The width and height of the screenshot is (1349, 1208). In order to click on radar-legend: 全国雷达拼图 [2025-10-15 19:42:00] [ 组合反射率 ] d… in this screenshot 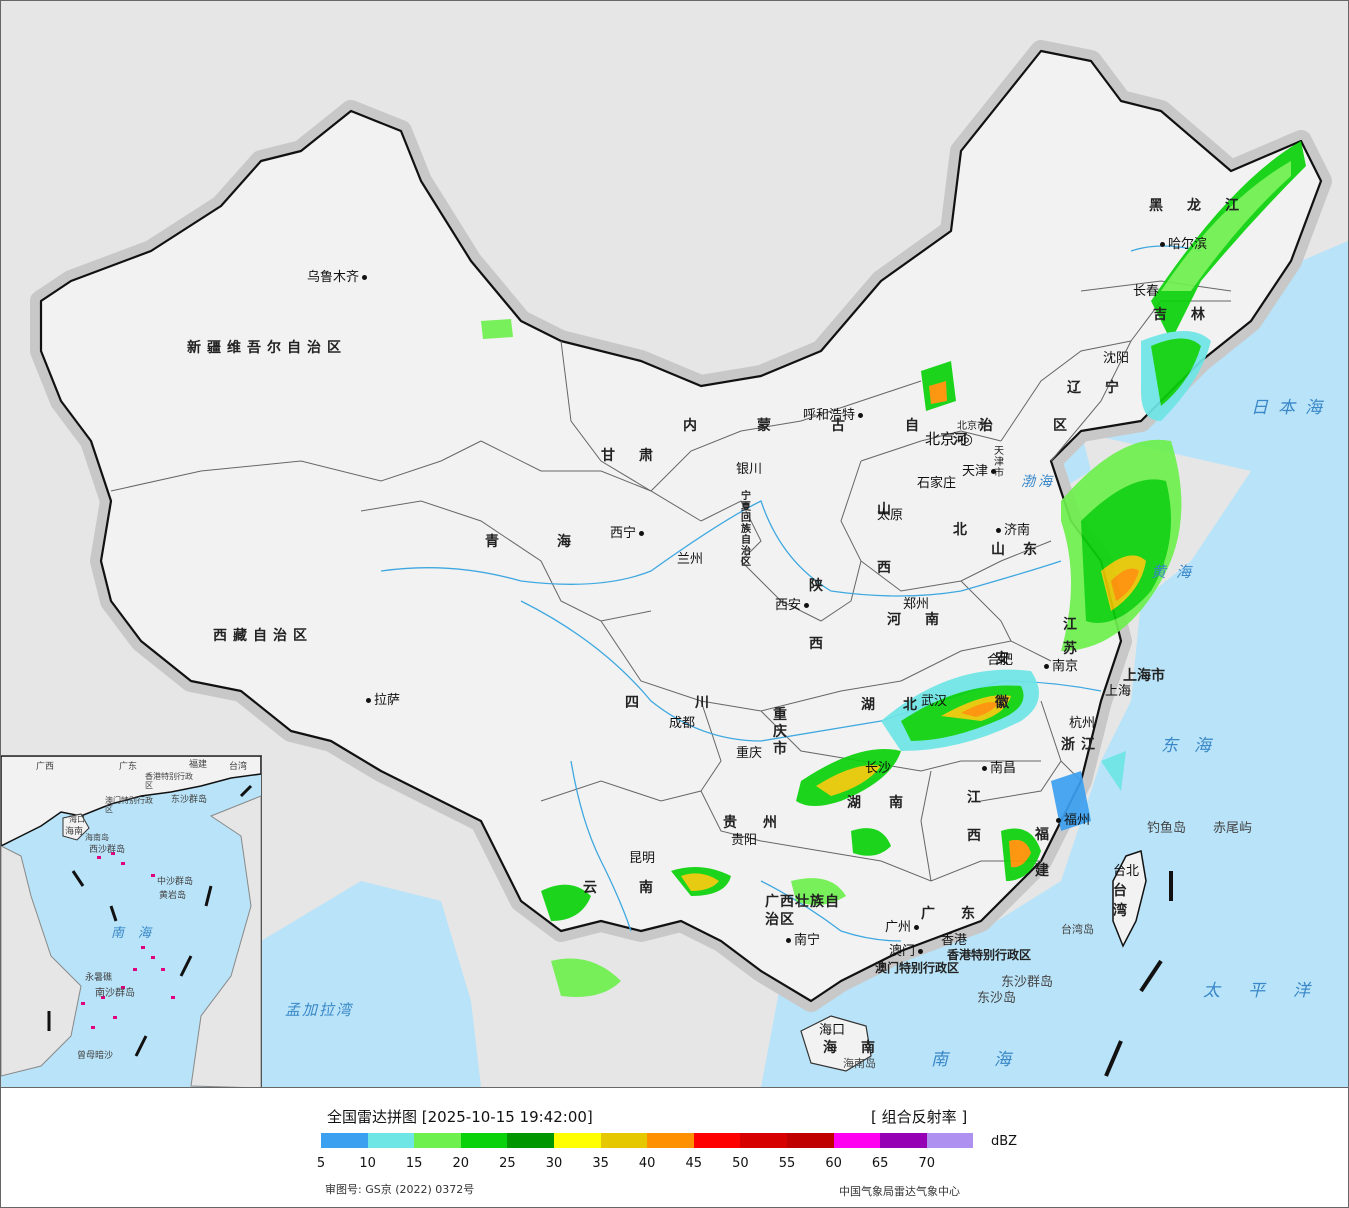, I will do `click(674, 1147)`.